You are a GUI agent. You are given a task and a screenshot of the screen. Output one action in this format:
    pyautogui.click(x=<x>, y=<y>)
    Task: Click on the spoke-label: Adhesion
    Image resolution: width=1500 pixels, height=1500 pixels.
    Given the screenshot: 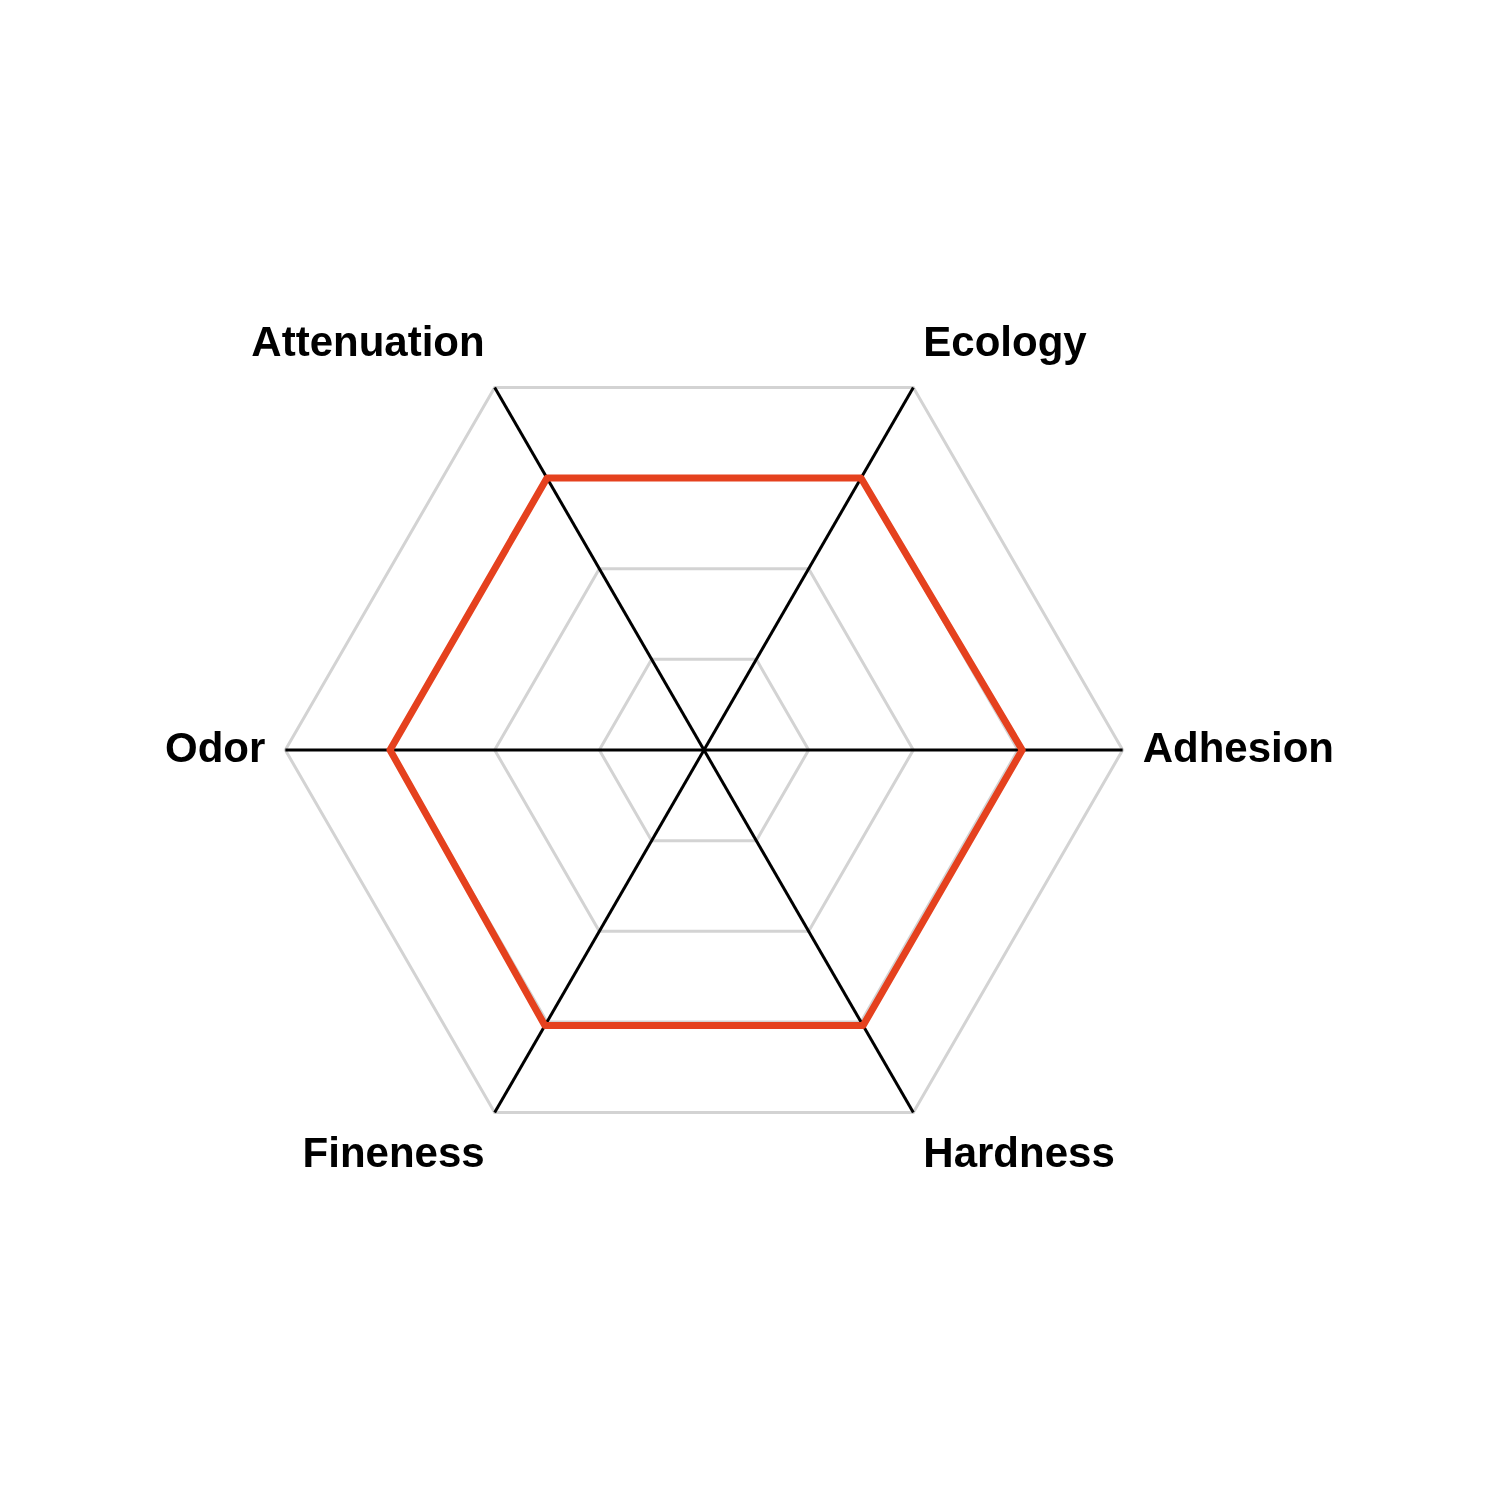 What is the action you would take?
    pyautogui.click(x=1238, y=747)
    